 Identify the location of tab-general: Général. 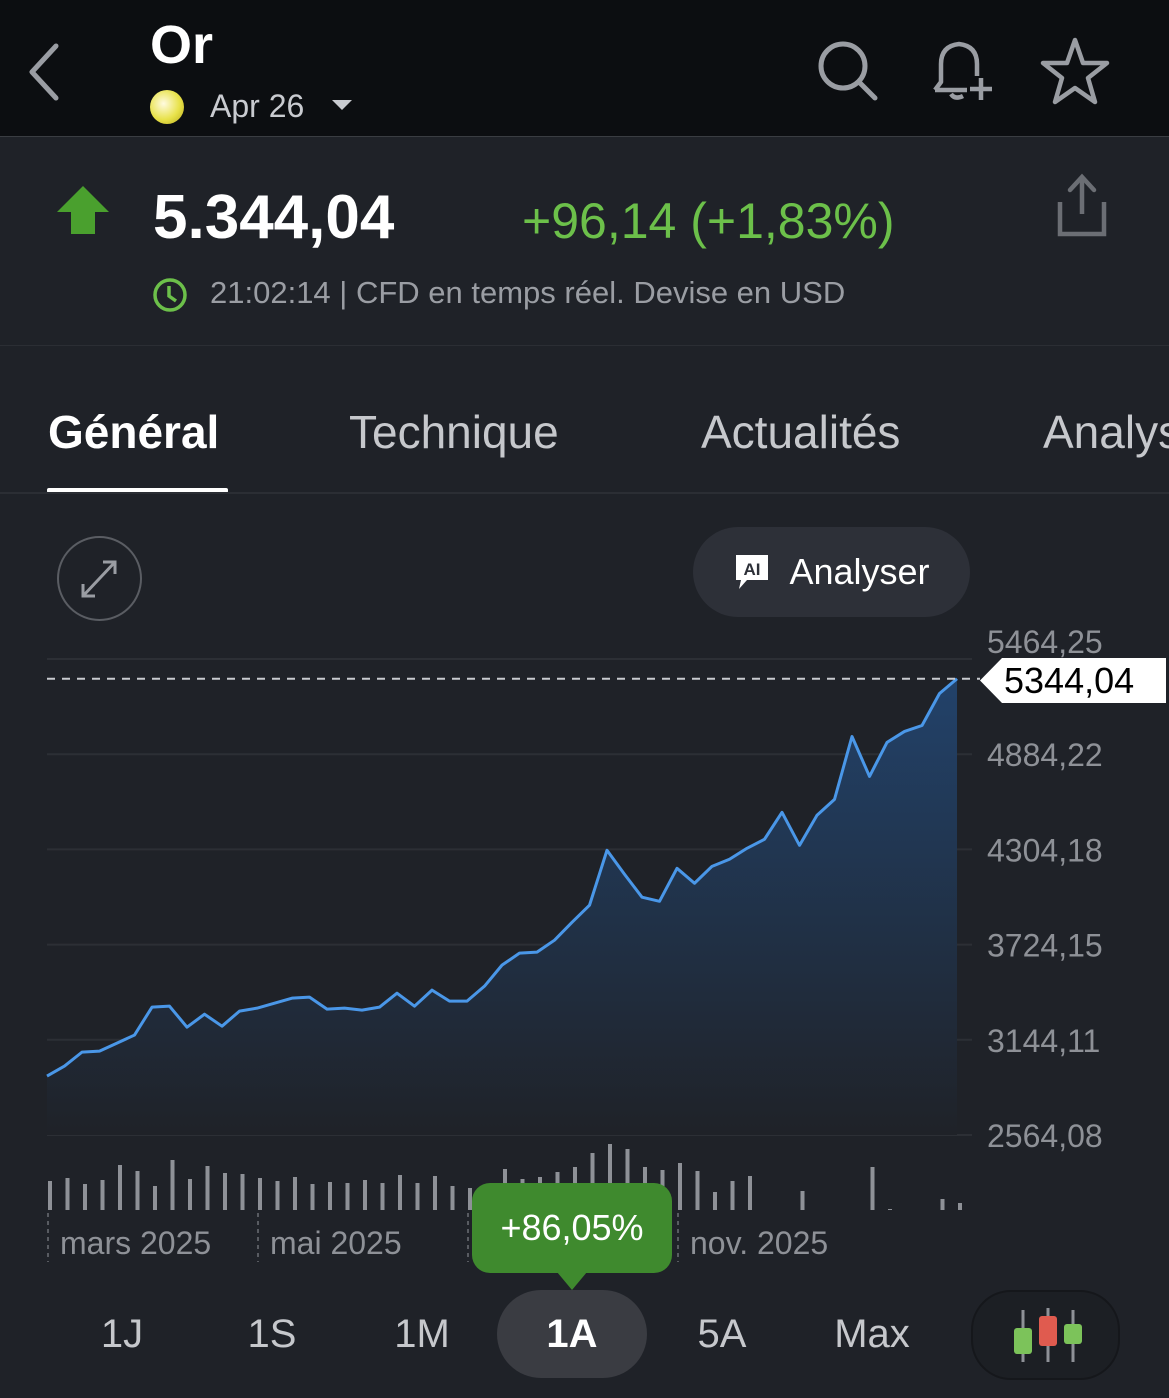
(134, 432).